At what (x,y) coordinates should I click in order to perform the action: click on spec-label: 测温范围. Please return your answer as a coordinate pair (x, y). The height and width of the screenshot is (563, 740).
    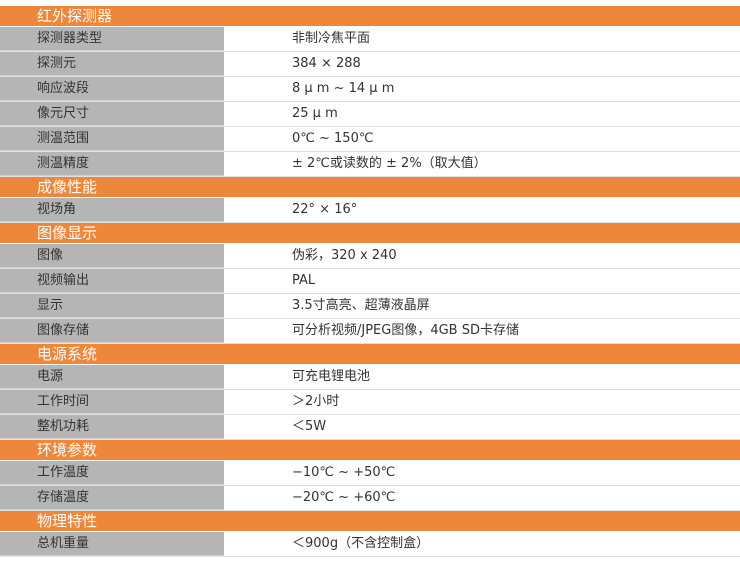
    Looking at the image, I should click on (112, 139).